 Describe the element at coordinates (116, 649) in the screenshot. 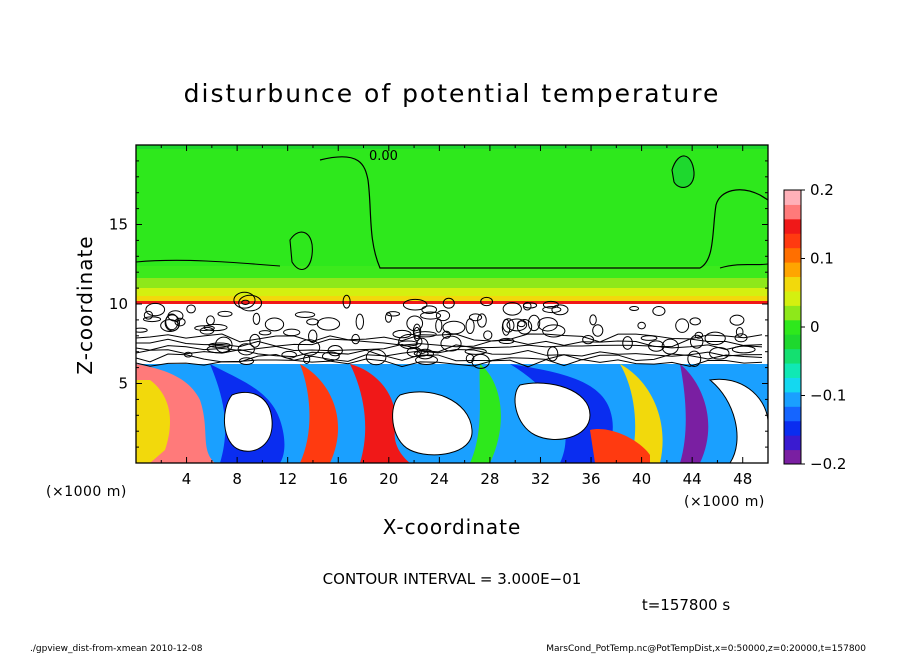

I see `footer-left: ./gpview_dist-from-xmean 2010-12-08` at that location.